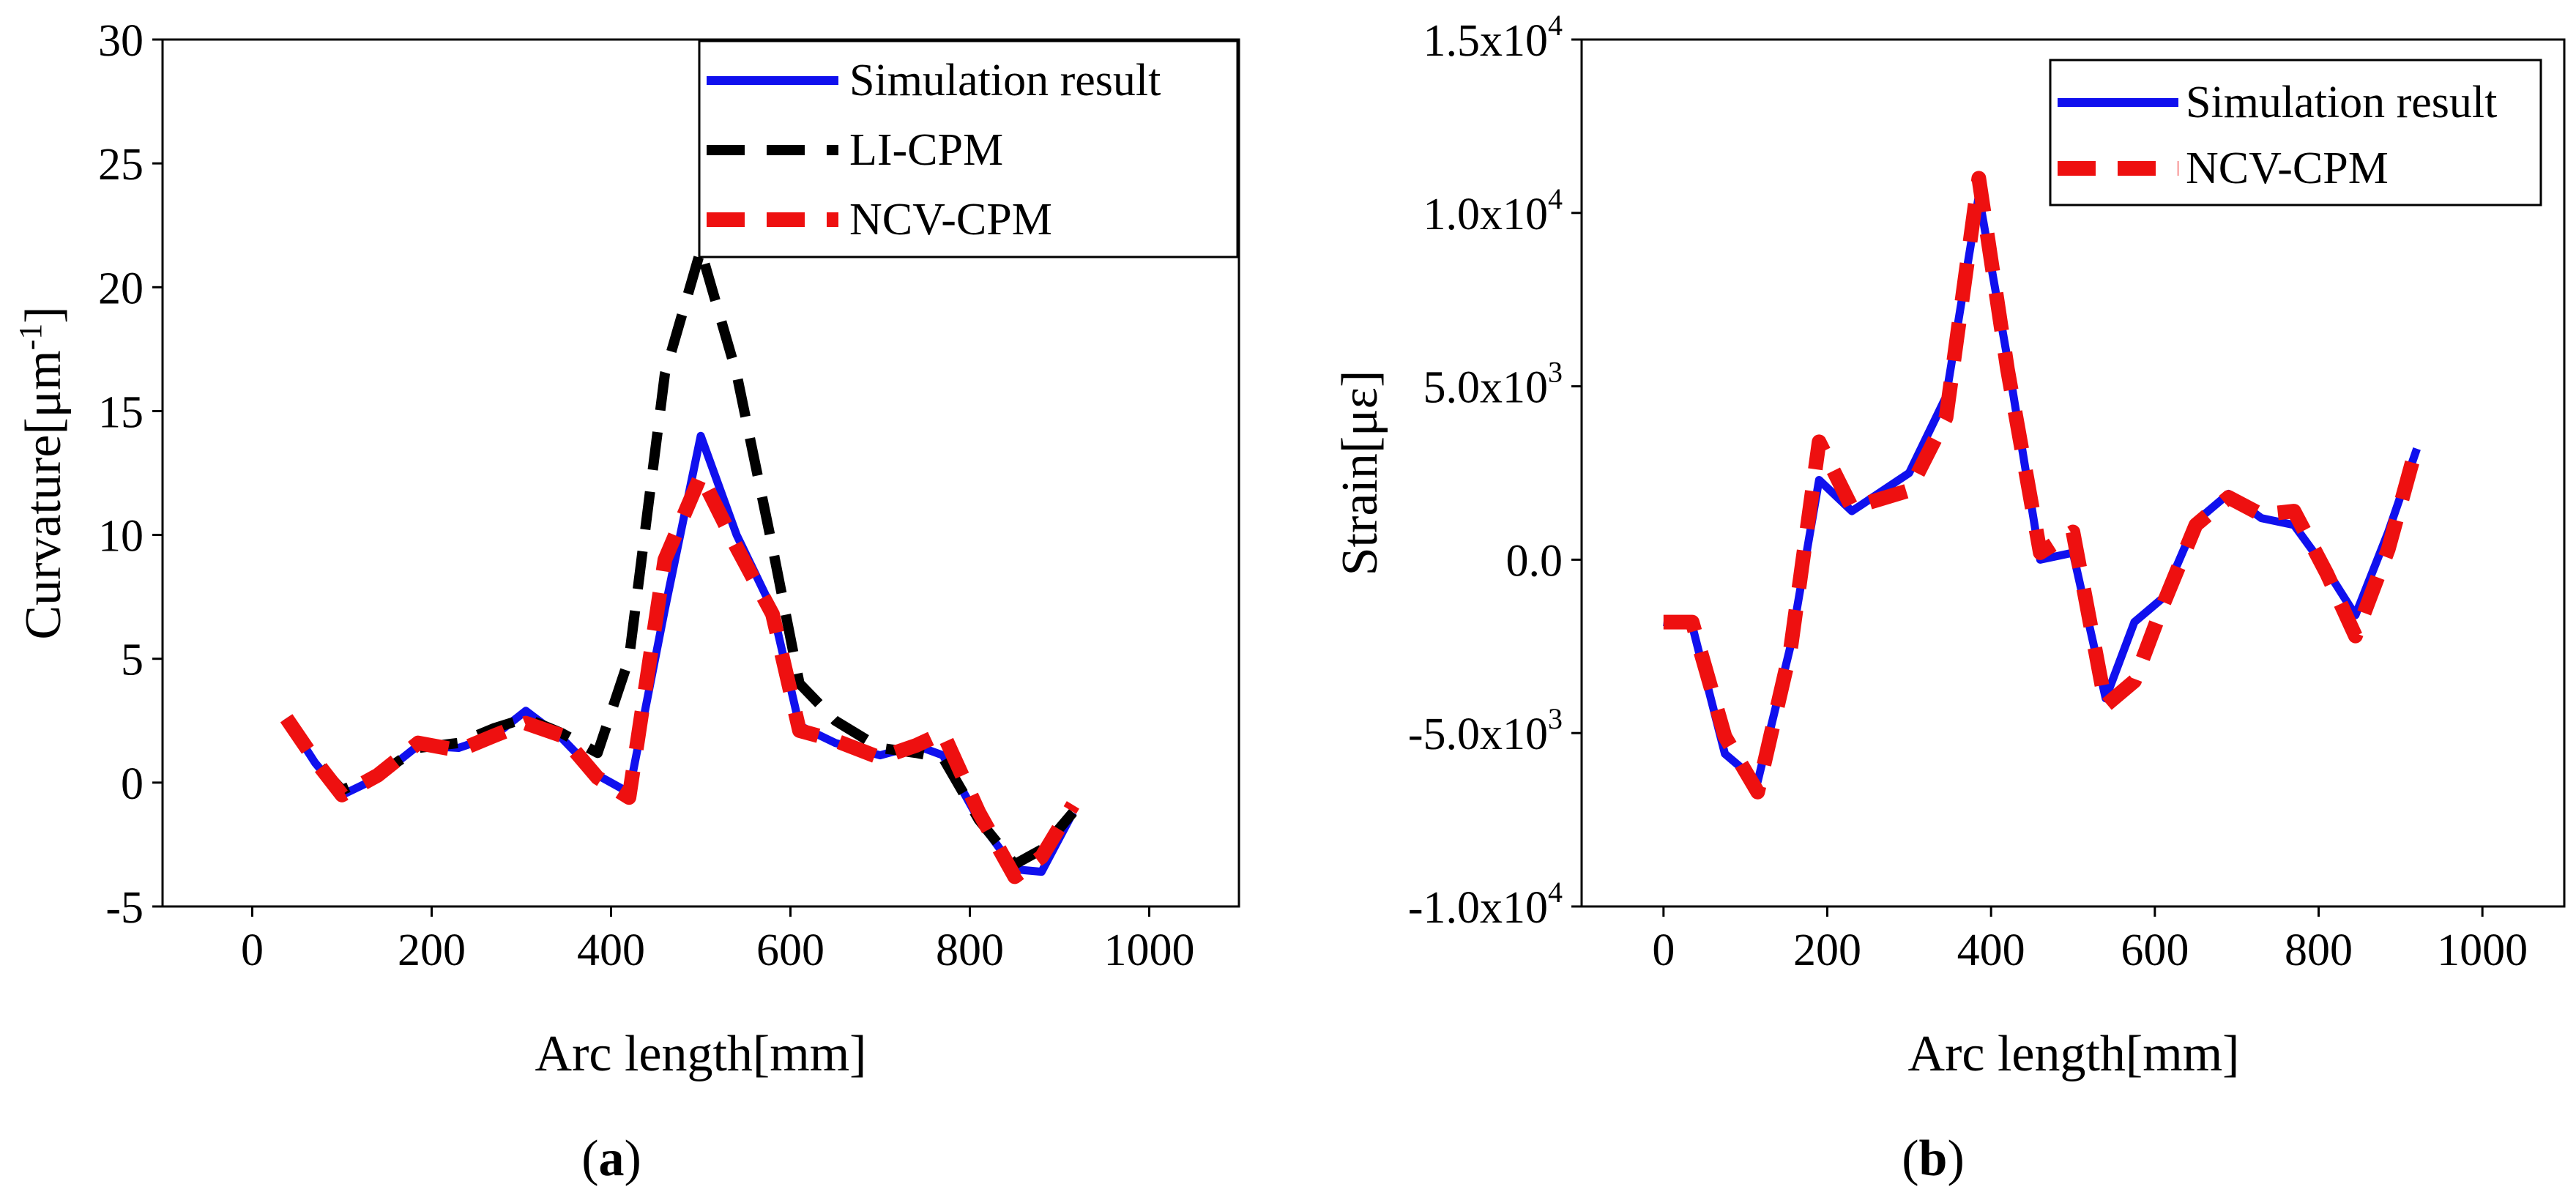  I want to click on chart-a-ylabel-close: ], so click(43, 314).